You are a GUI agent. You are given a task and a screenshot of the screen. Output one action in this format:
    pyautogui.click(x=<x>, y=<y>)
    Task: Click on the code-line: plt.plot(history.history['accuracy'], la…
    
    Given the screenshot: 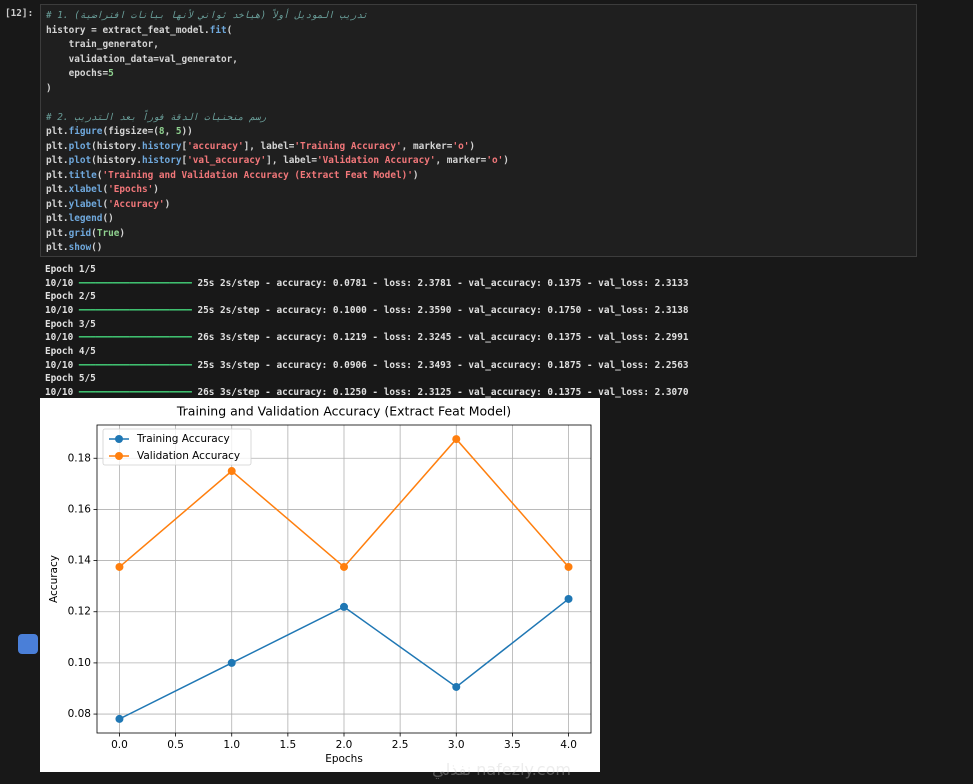 What is the action you would take?
    pyautogui.click(x=261, y=146)
    